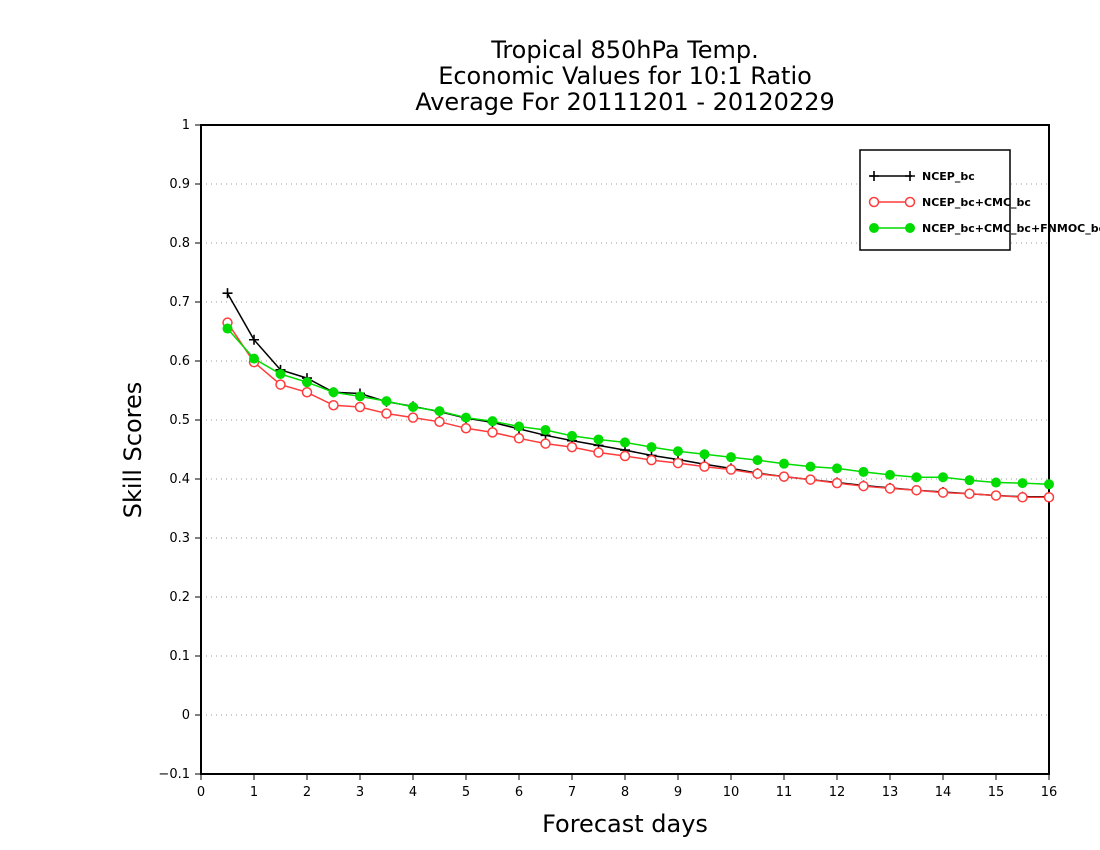 The width and height of the screenshot is (1100, 850). What do you see at coordinates (910, 228) in the screenshot?
I see `legend-marker-b-ncep-bc-cmc-bc-fnmoc-bc` at bounding box center [910, 228].